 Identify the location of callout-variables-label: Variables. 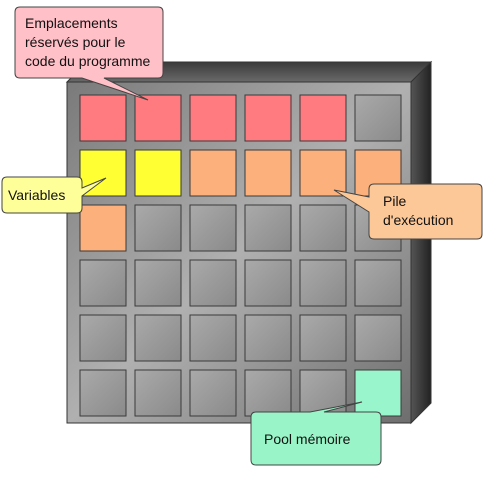
(36, 195).